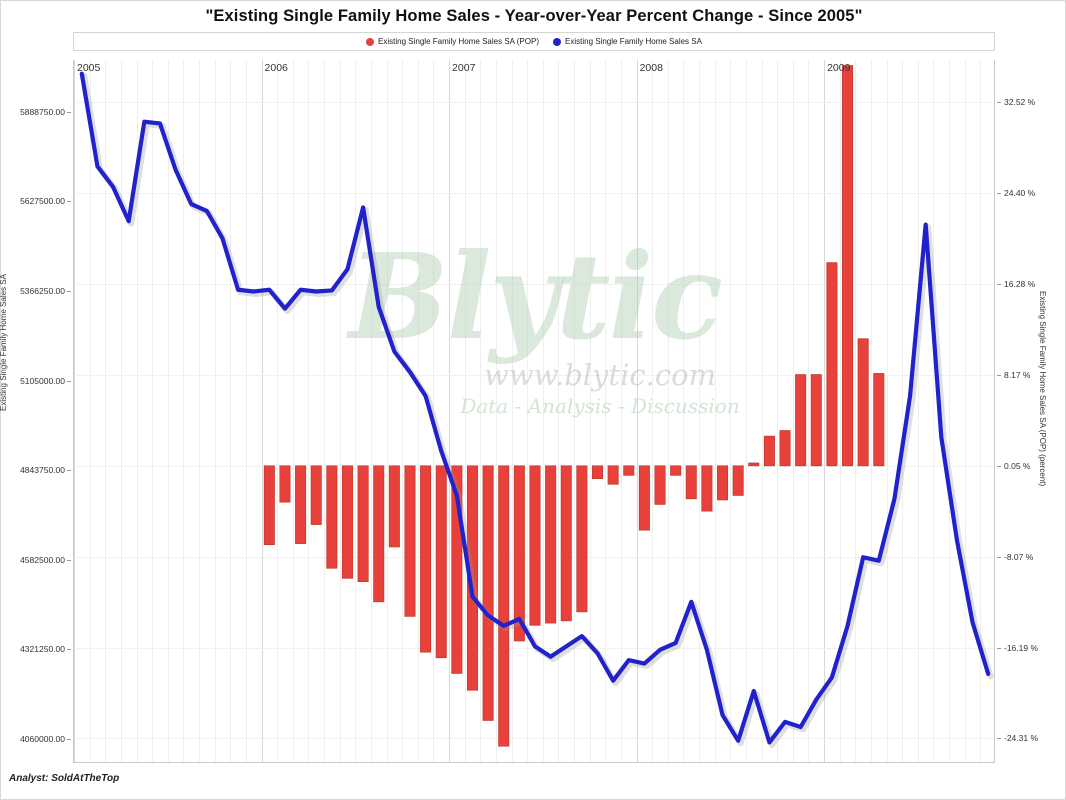 The image size is (1066, 800). What do you see at coordinates (42, 111) in the screenshot?
I see `y-axis-left-tick-label: 5888750.00` at bounding box center [42, 111].